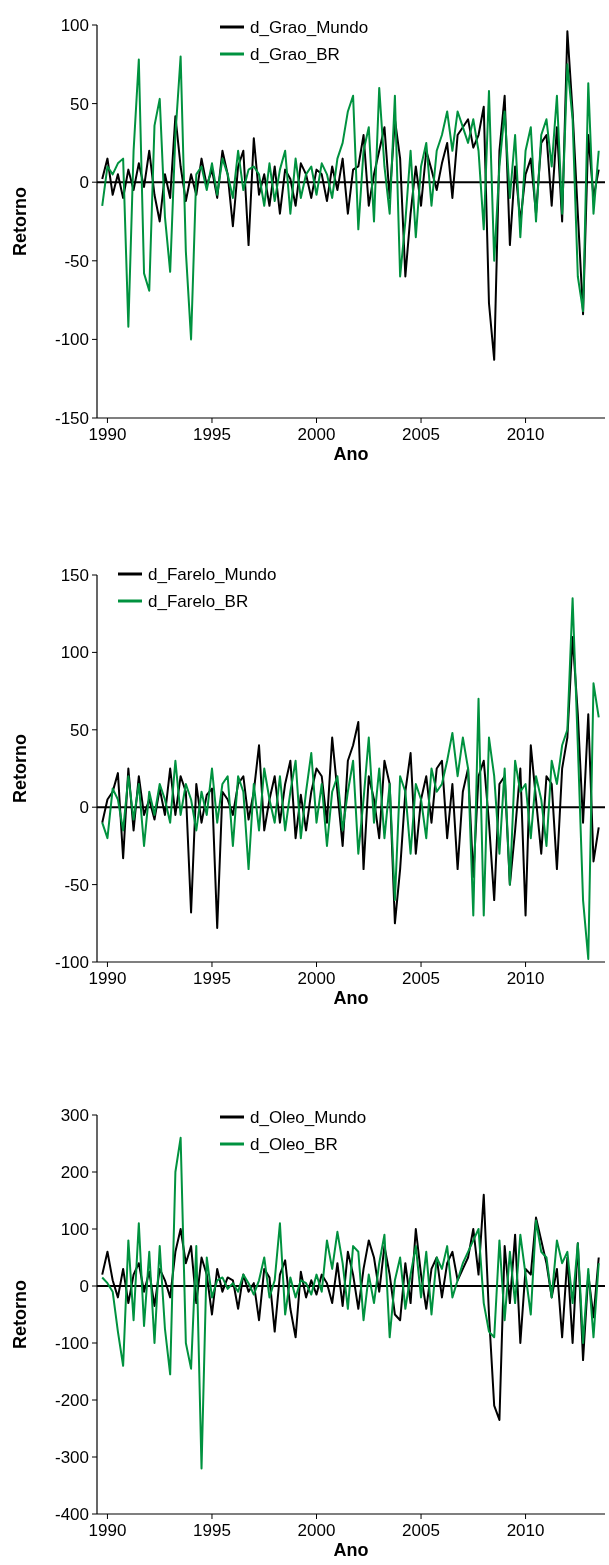 The height and width of the screenshot is (1565, 609). Describe the element at coordinates (198, 601) in the screenshot. I see `legend-label: d_Farelo_BR` at that location.